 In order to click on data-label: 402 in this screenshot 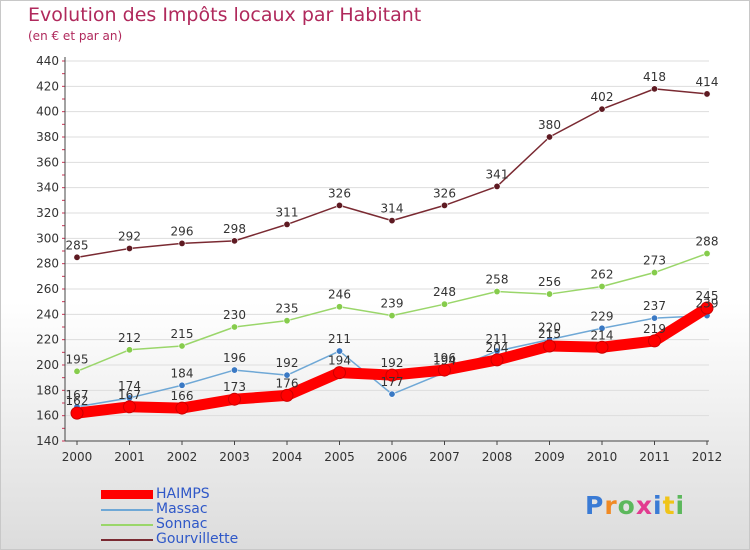, I will do `click(602, 97)`.